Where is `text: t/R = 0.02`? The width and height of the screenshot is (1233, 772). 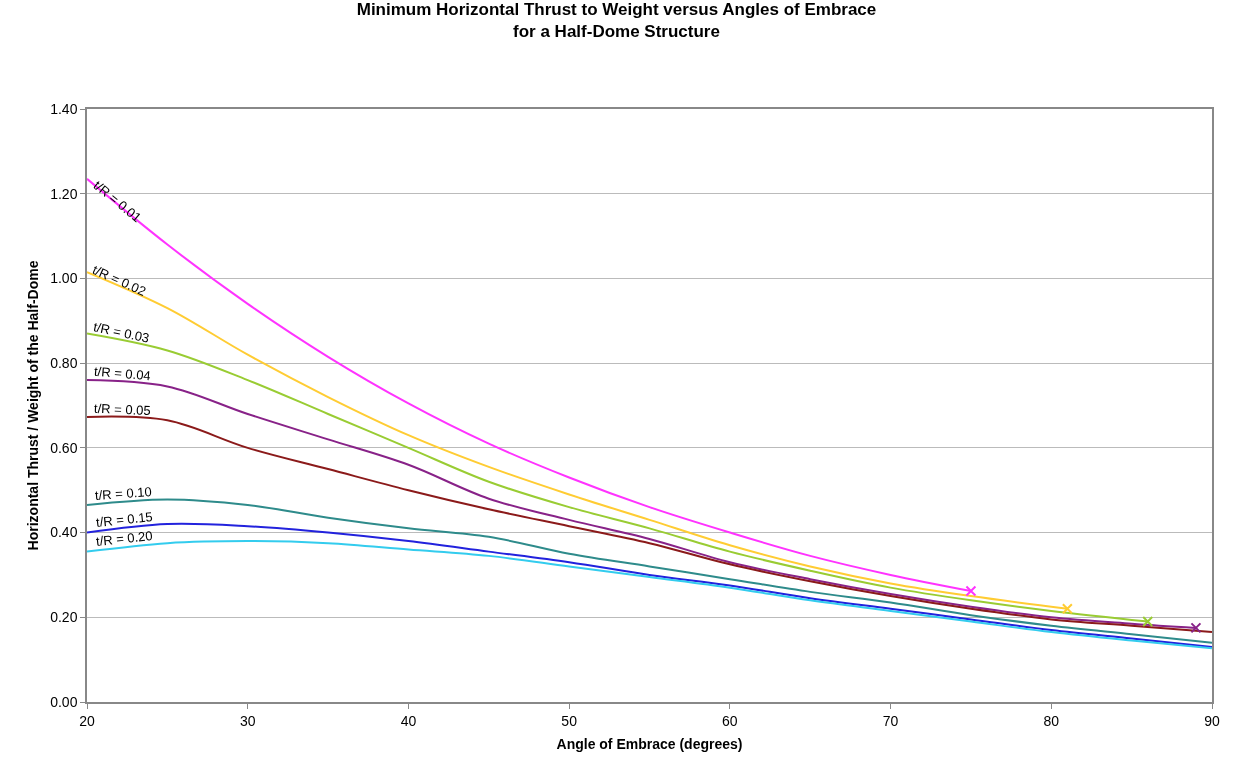
text: t/R = 0.02 is located at coordinates (119, 280).